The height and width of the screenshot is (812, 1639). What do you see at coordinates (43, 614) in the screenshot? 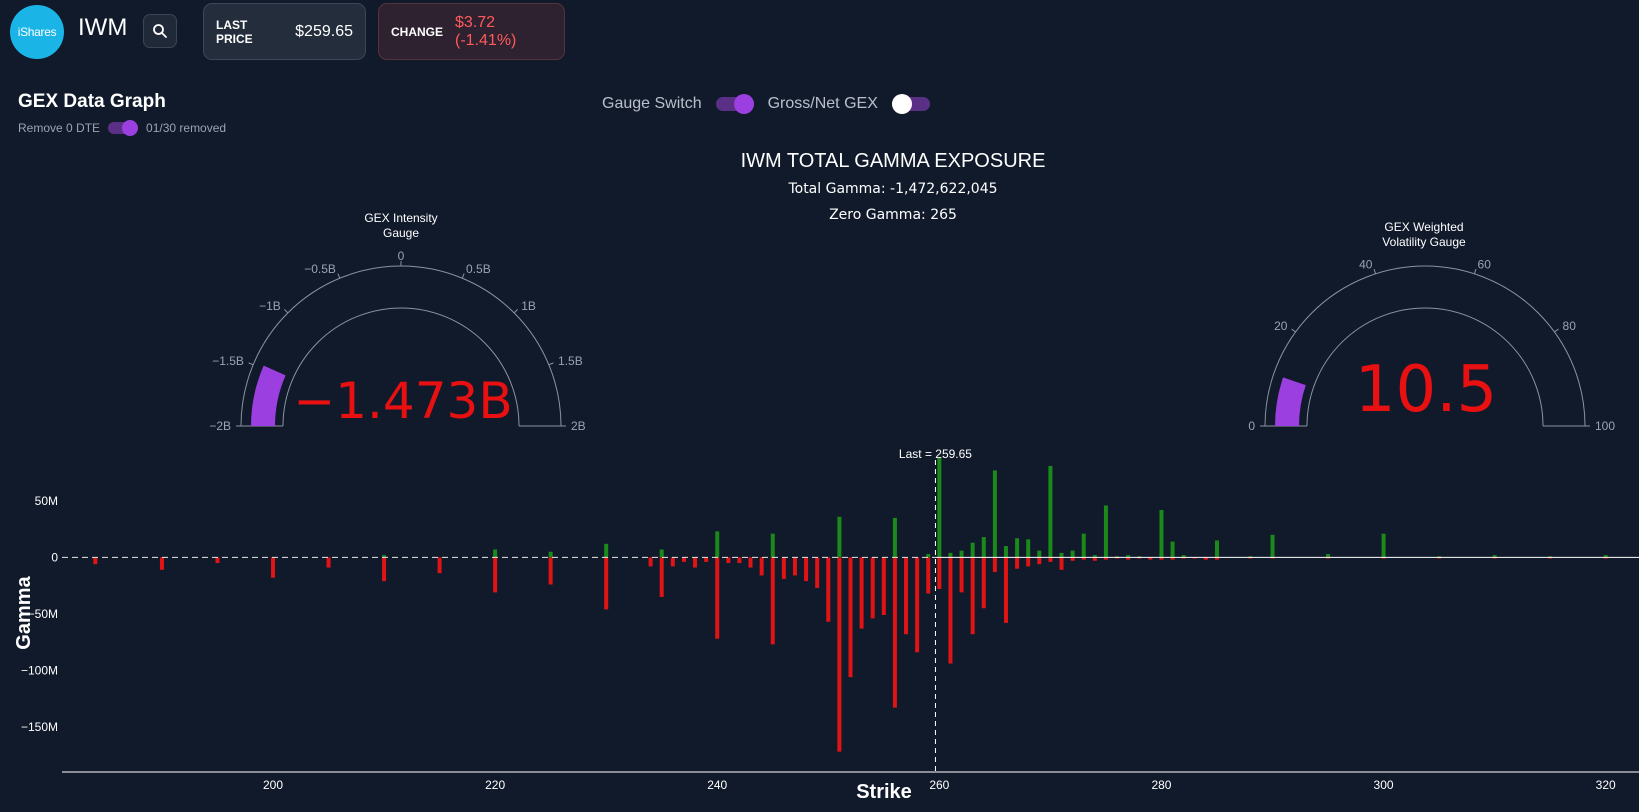
I see `y-tick-label: −50M` at bounding box center [43, 614].